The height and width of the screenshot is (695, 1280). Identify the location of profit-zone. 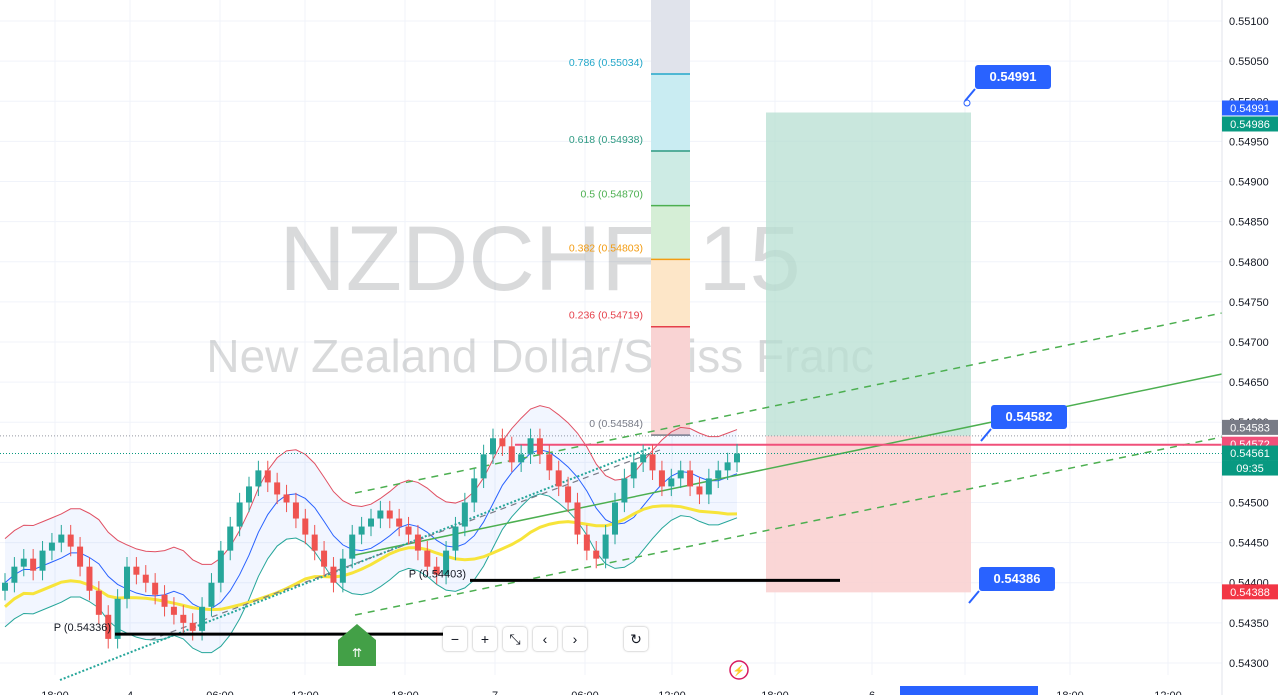
(868, 274).